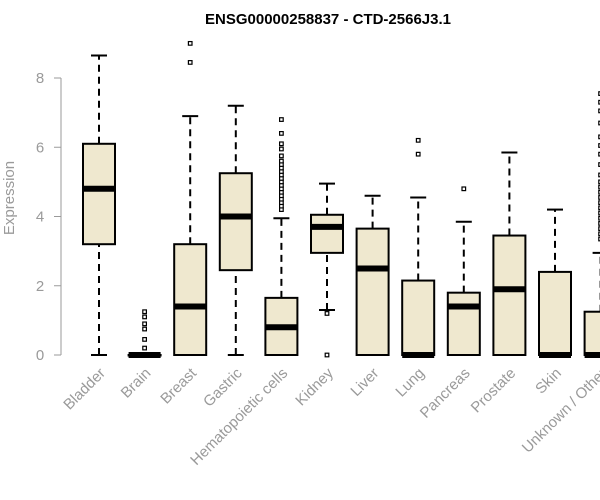  What do you see at coordinates (136, 383) in the screenshot?
I see `x-tick-label: Brain` at bounding box center [136, 383].